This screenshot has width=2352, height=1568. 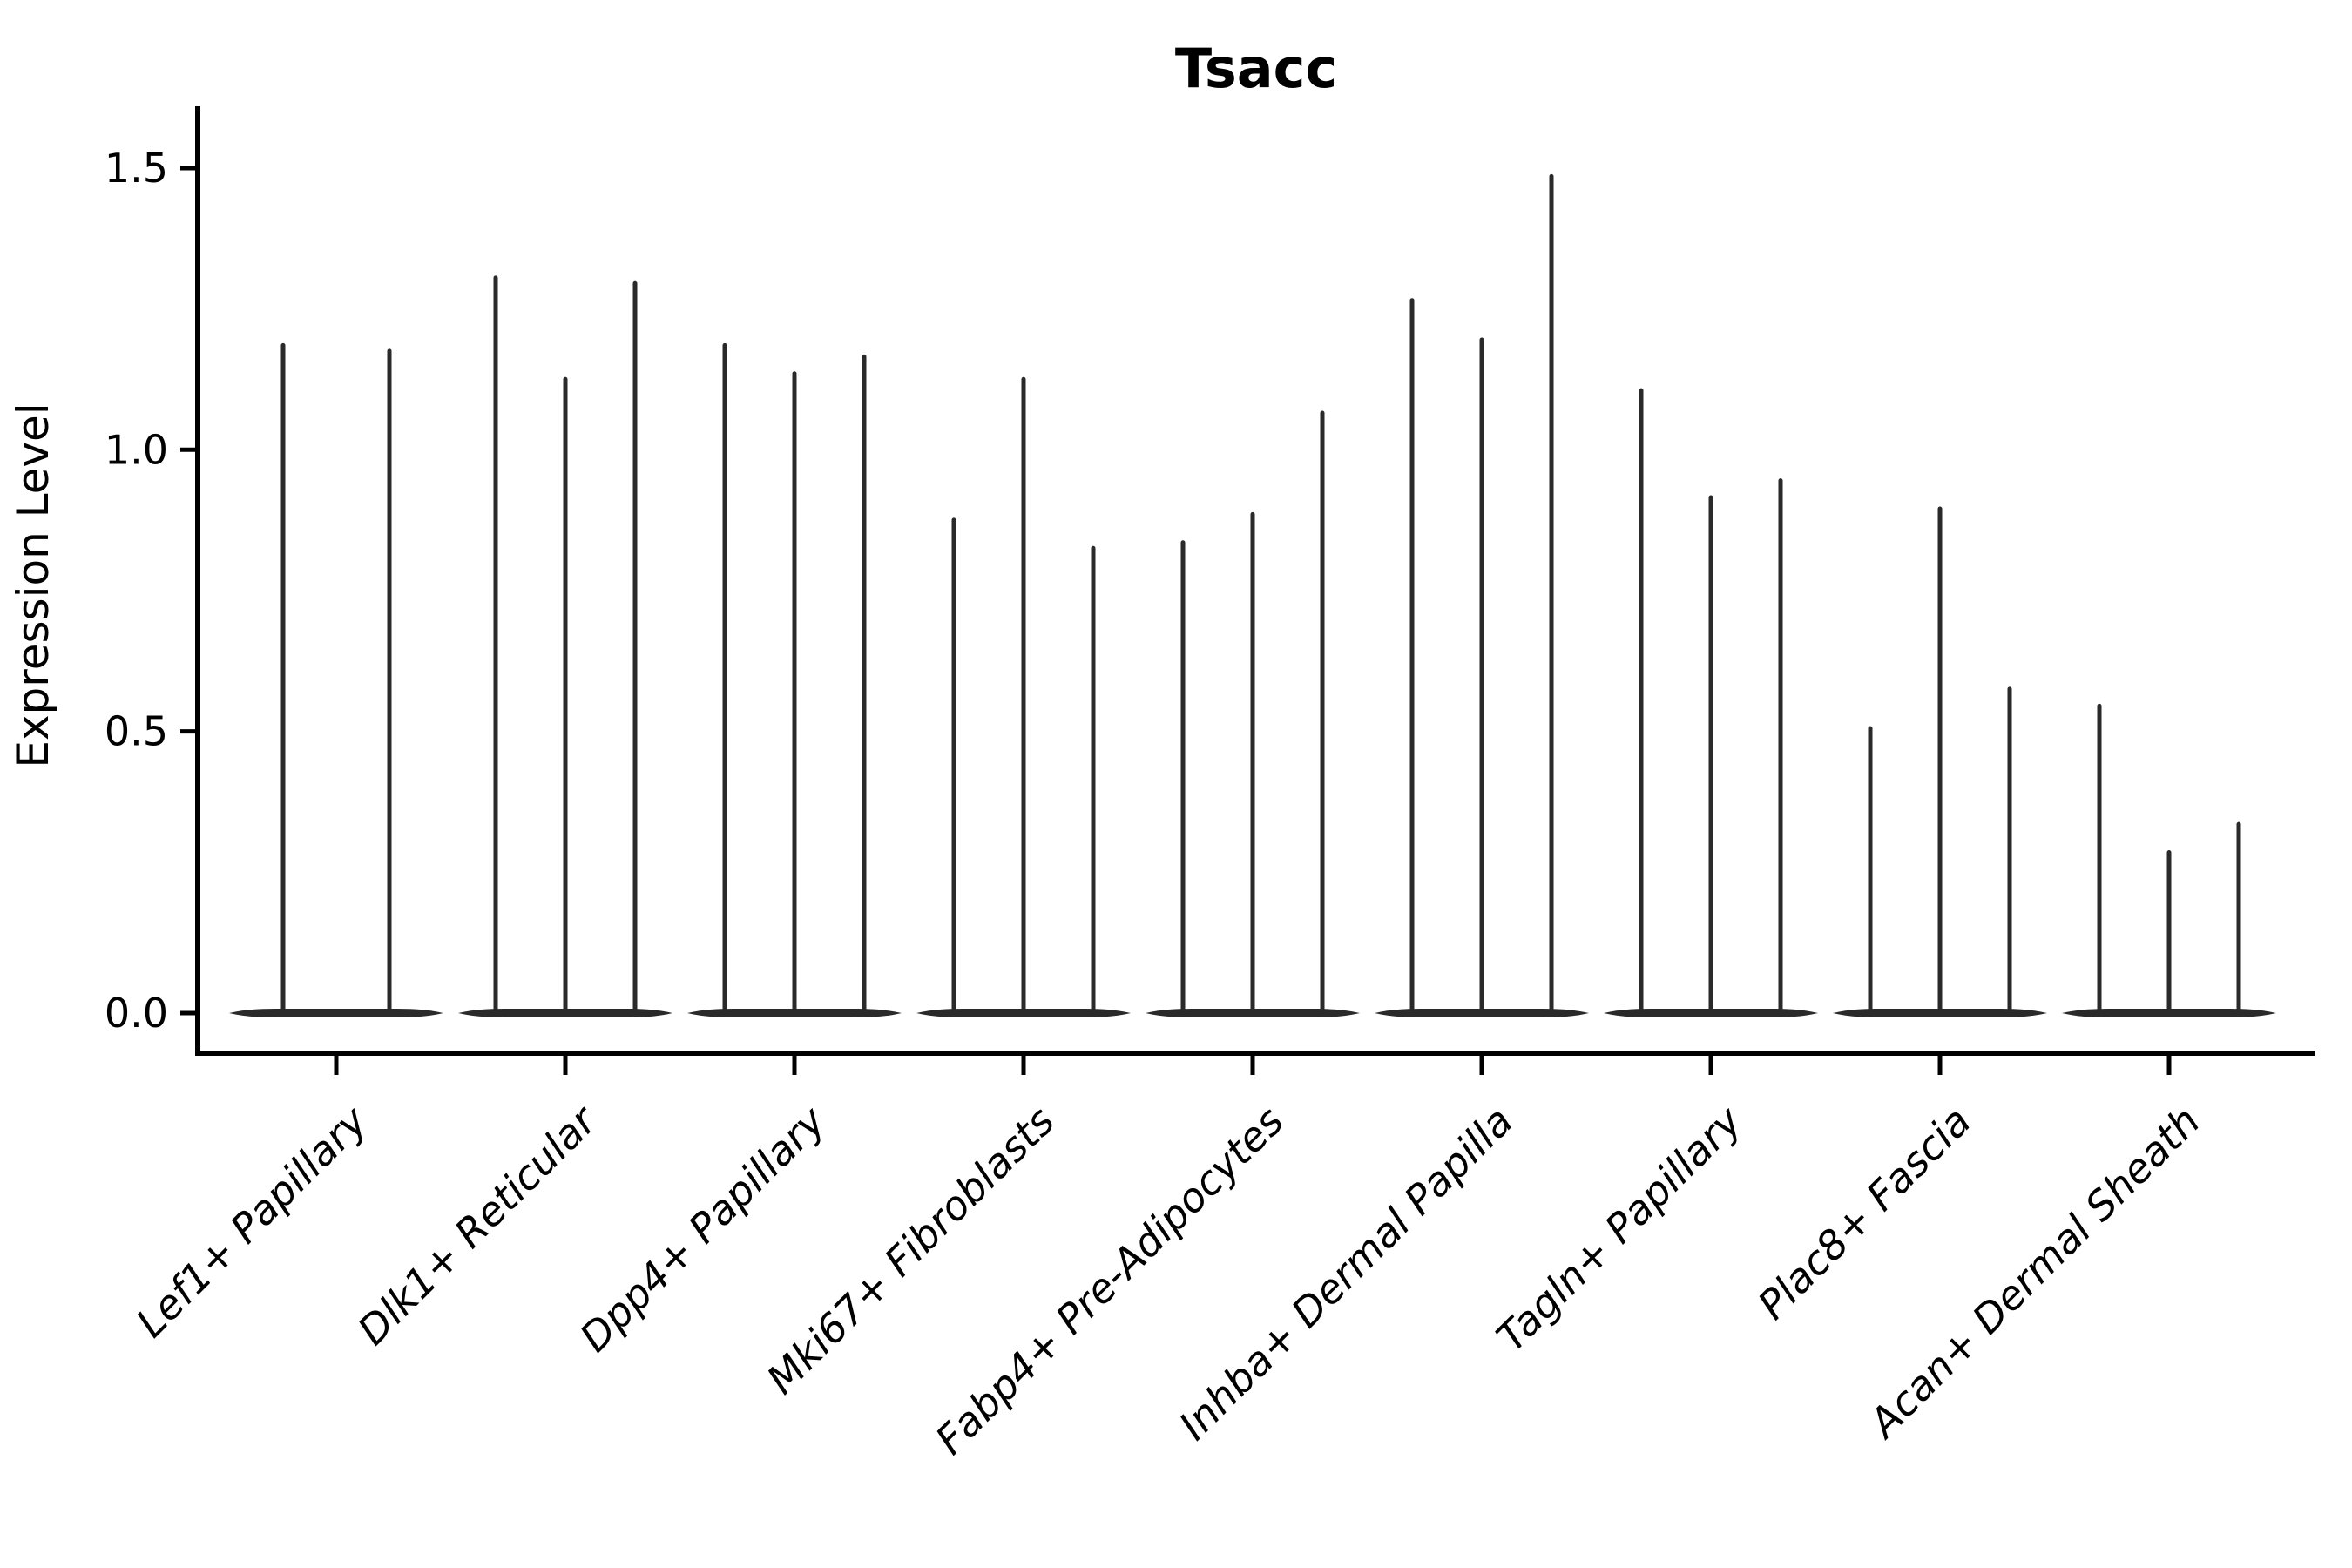 I want to click on x-tick-label: Plac8+ Fascia, so click(x=1863, y=1213).